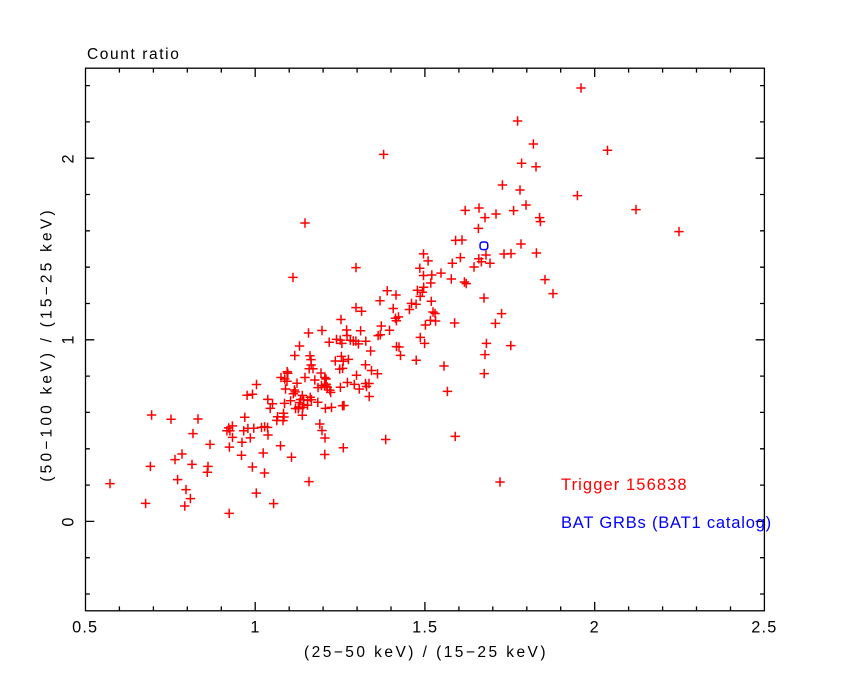  What do you see at coordinates (426, 652) in the screenshot?
I see `svg-text: (25−50 keV) / (15−25 keV)` at bounding box center [426, 652].